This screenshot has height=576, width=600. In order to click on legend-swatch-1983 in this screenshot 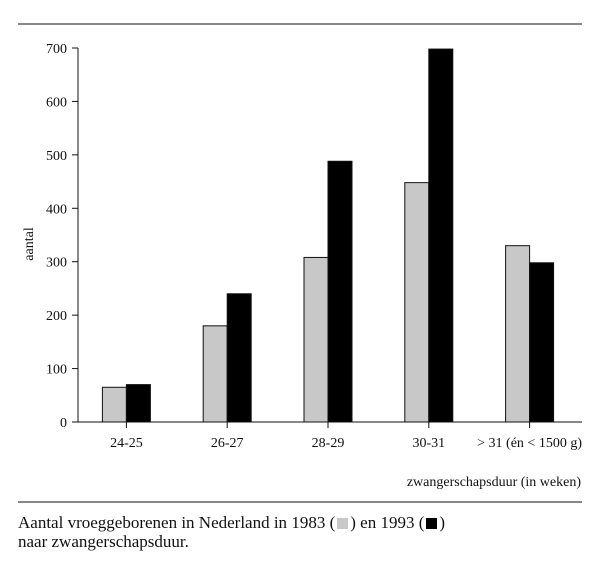, I will do `click(343, 523)`.